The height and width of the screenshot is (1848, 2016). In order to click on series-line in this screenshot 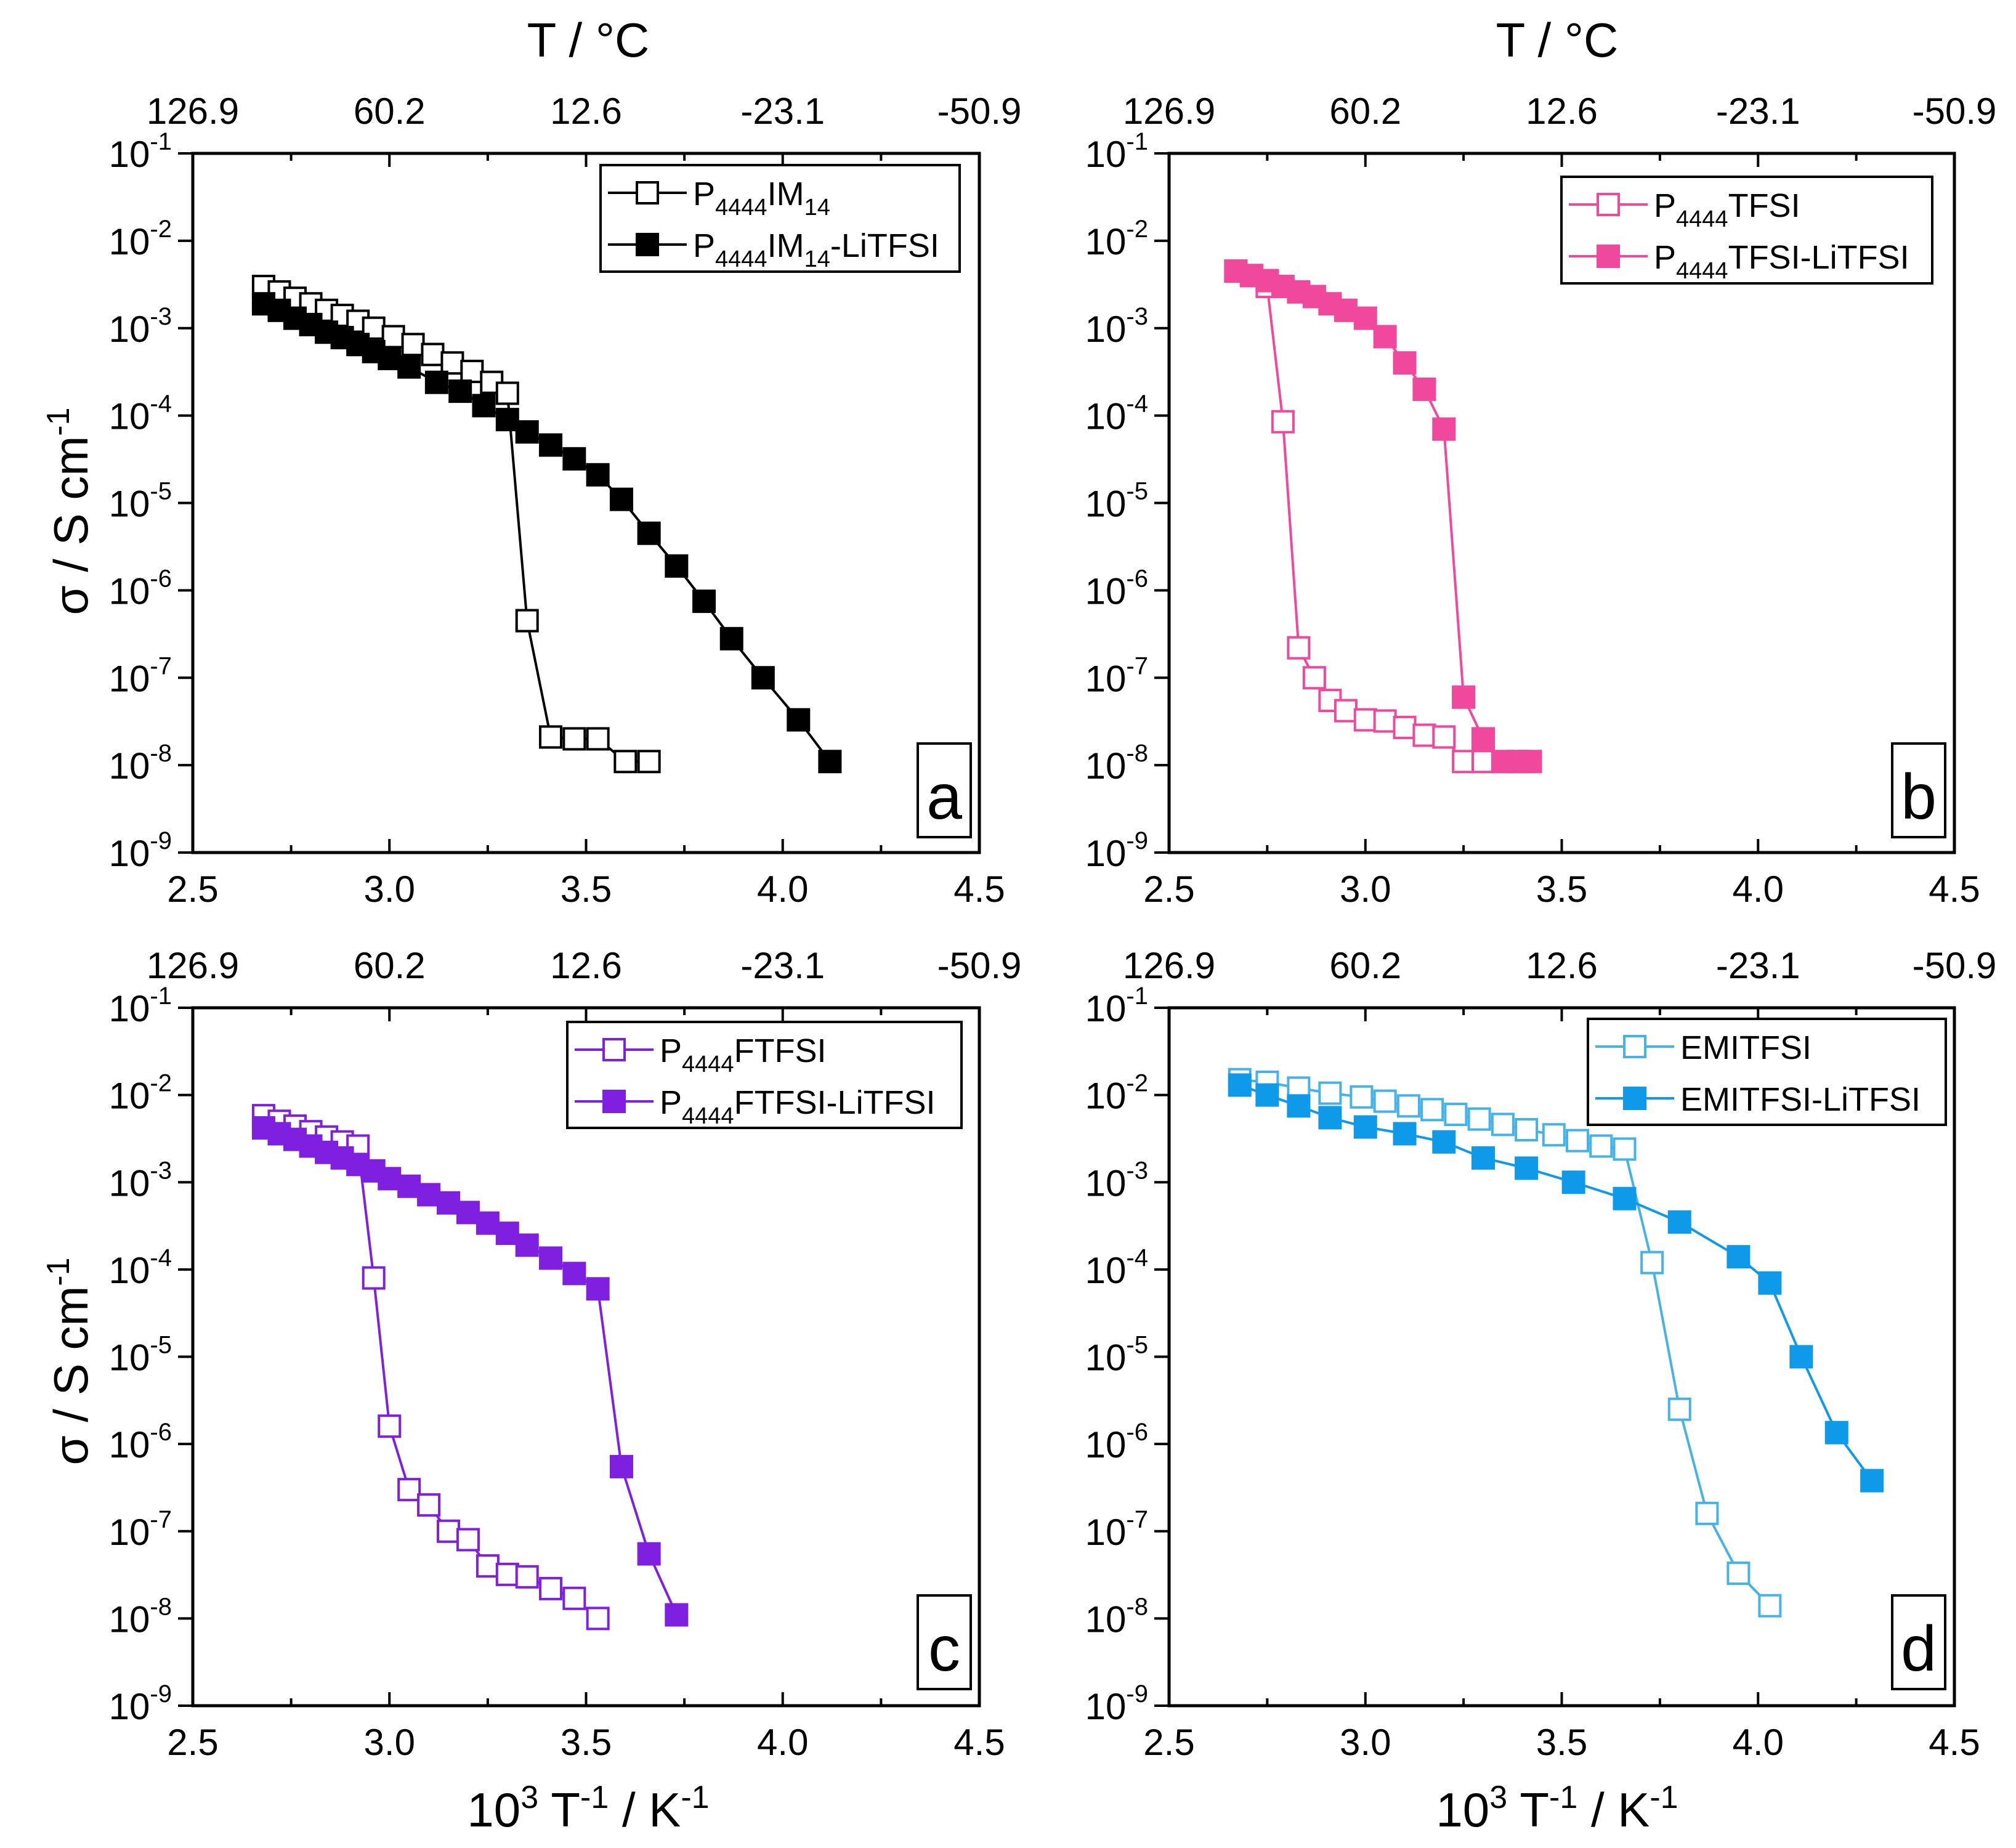, I will do `click(547, 532)`.